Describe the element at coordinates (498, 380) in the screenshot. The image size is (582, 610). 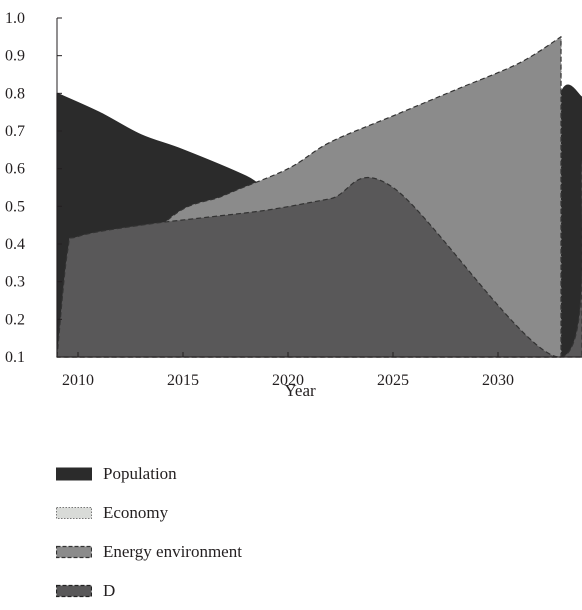
I see `x-tick-label: 2030` at that location.